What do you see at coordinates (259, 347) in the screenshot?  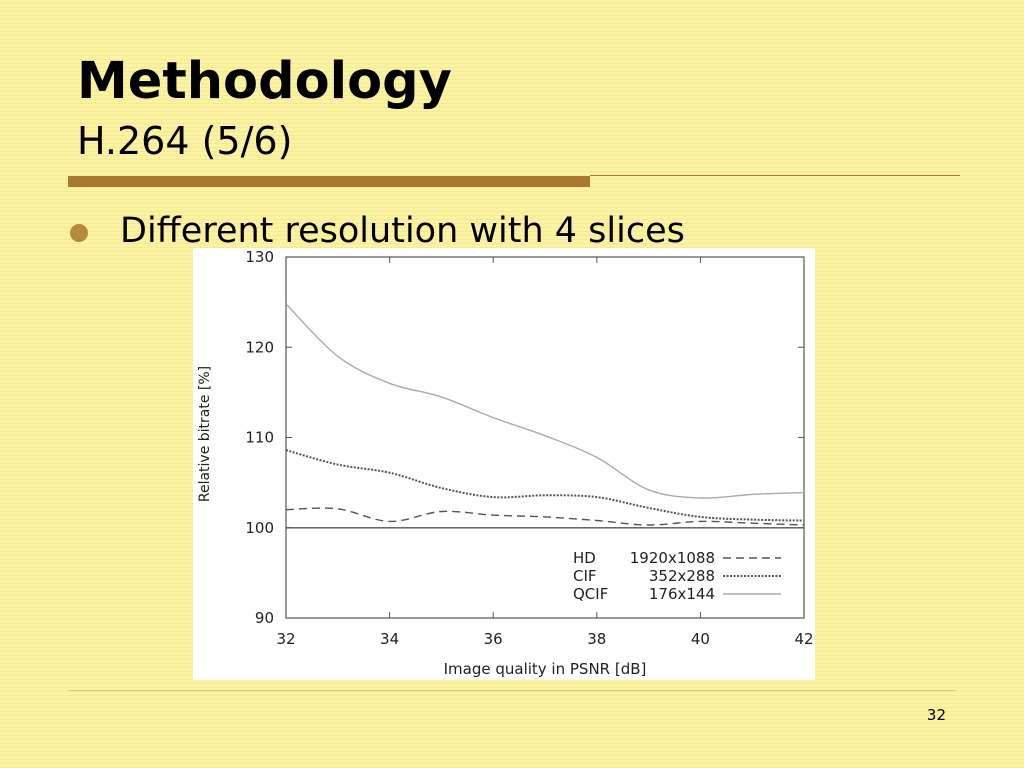 I see `y-tick-label: 120` at bounding box center [259, 347].